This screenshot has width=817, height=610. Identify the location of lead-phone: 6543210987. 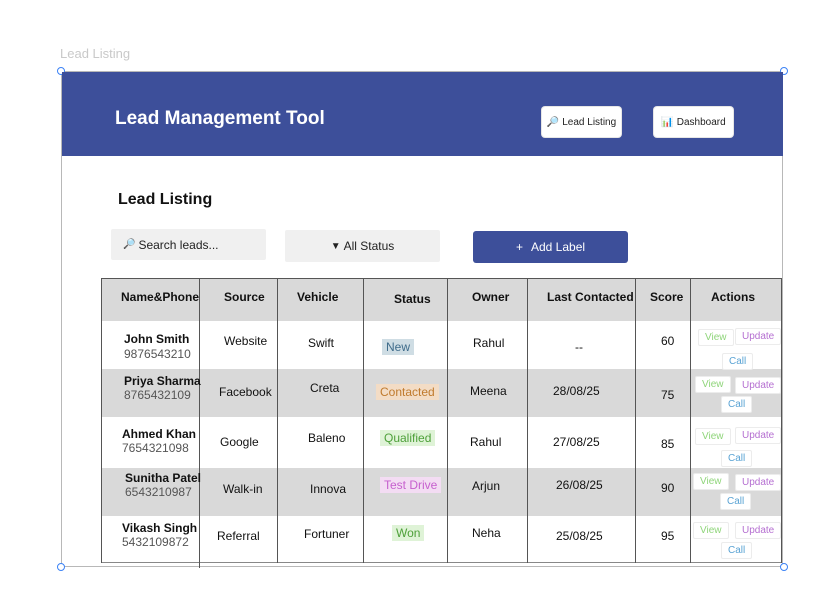
(158, 492).